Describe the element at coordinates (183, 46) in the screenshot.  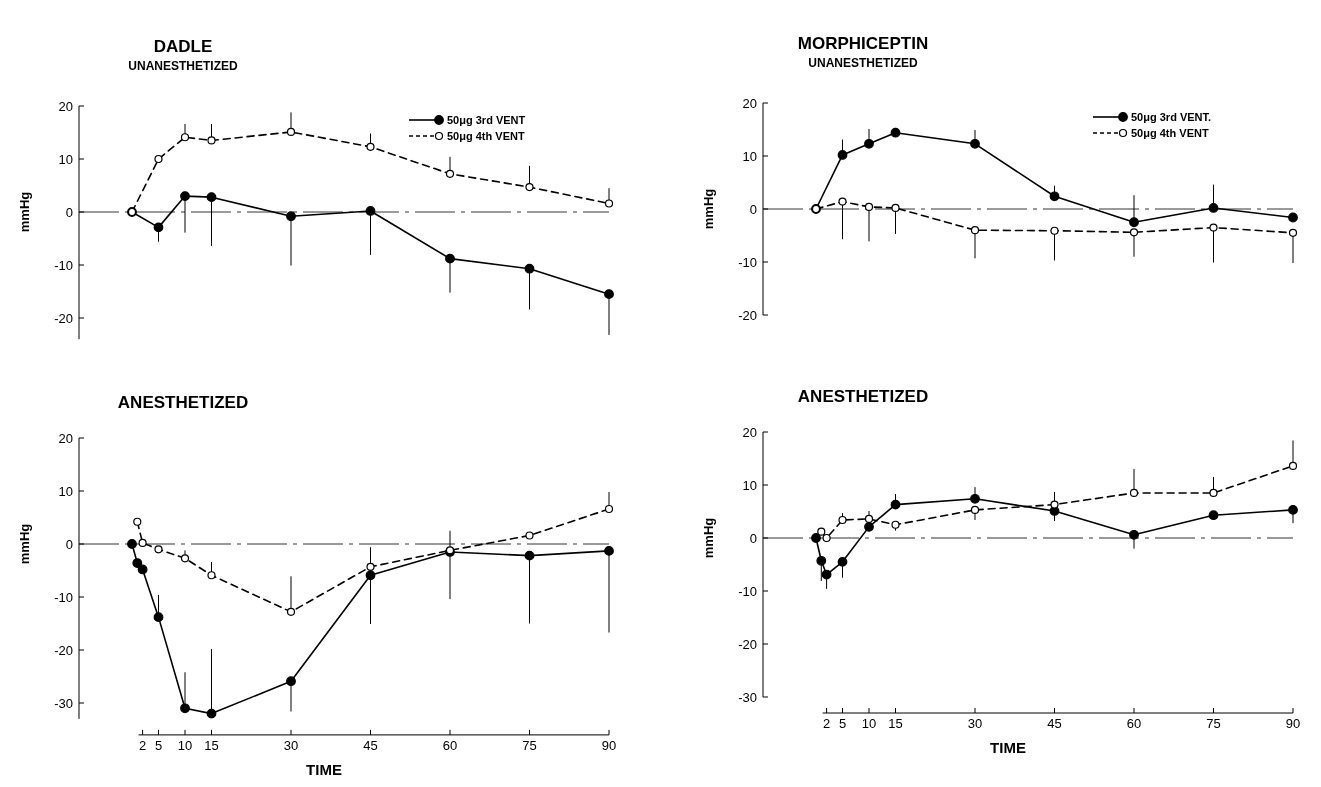
I see `chart-title: DADLE` at that location.